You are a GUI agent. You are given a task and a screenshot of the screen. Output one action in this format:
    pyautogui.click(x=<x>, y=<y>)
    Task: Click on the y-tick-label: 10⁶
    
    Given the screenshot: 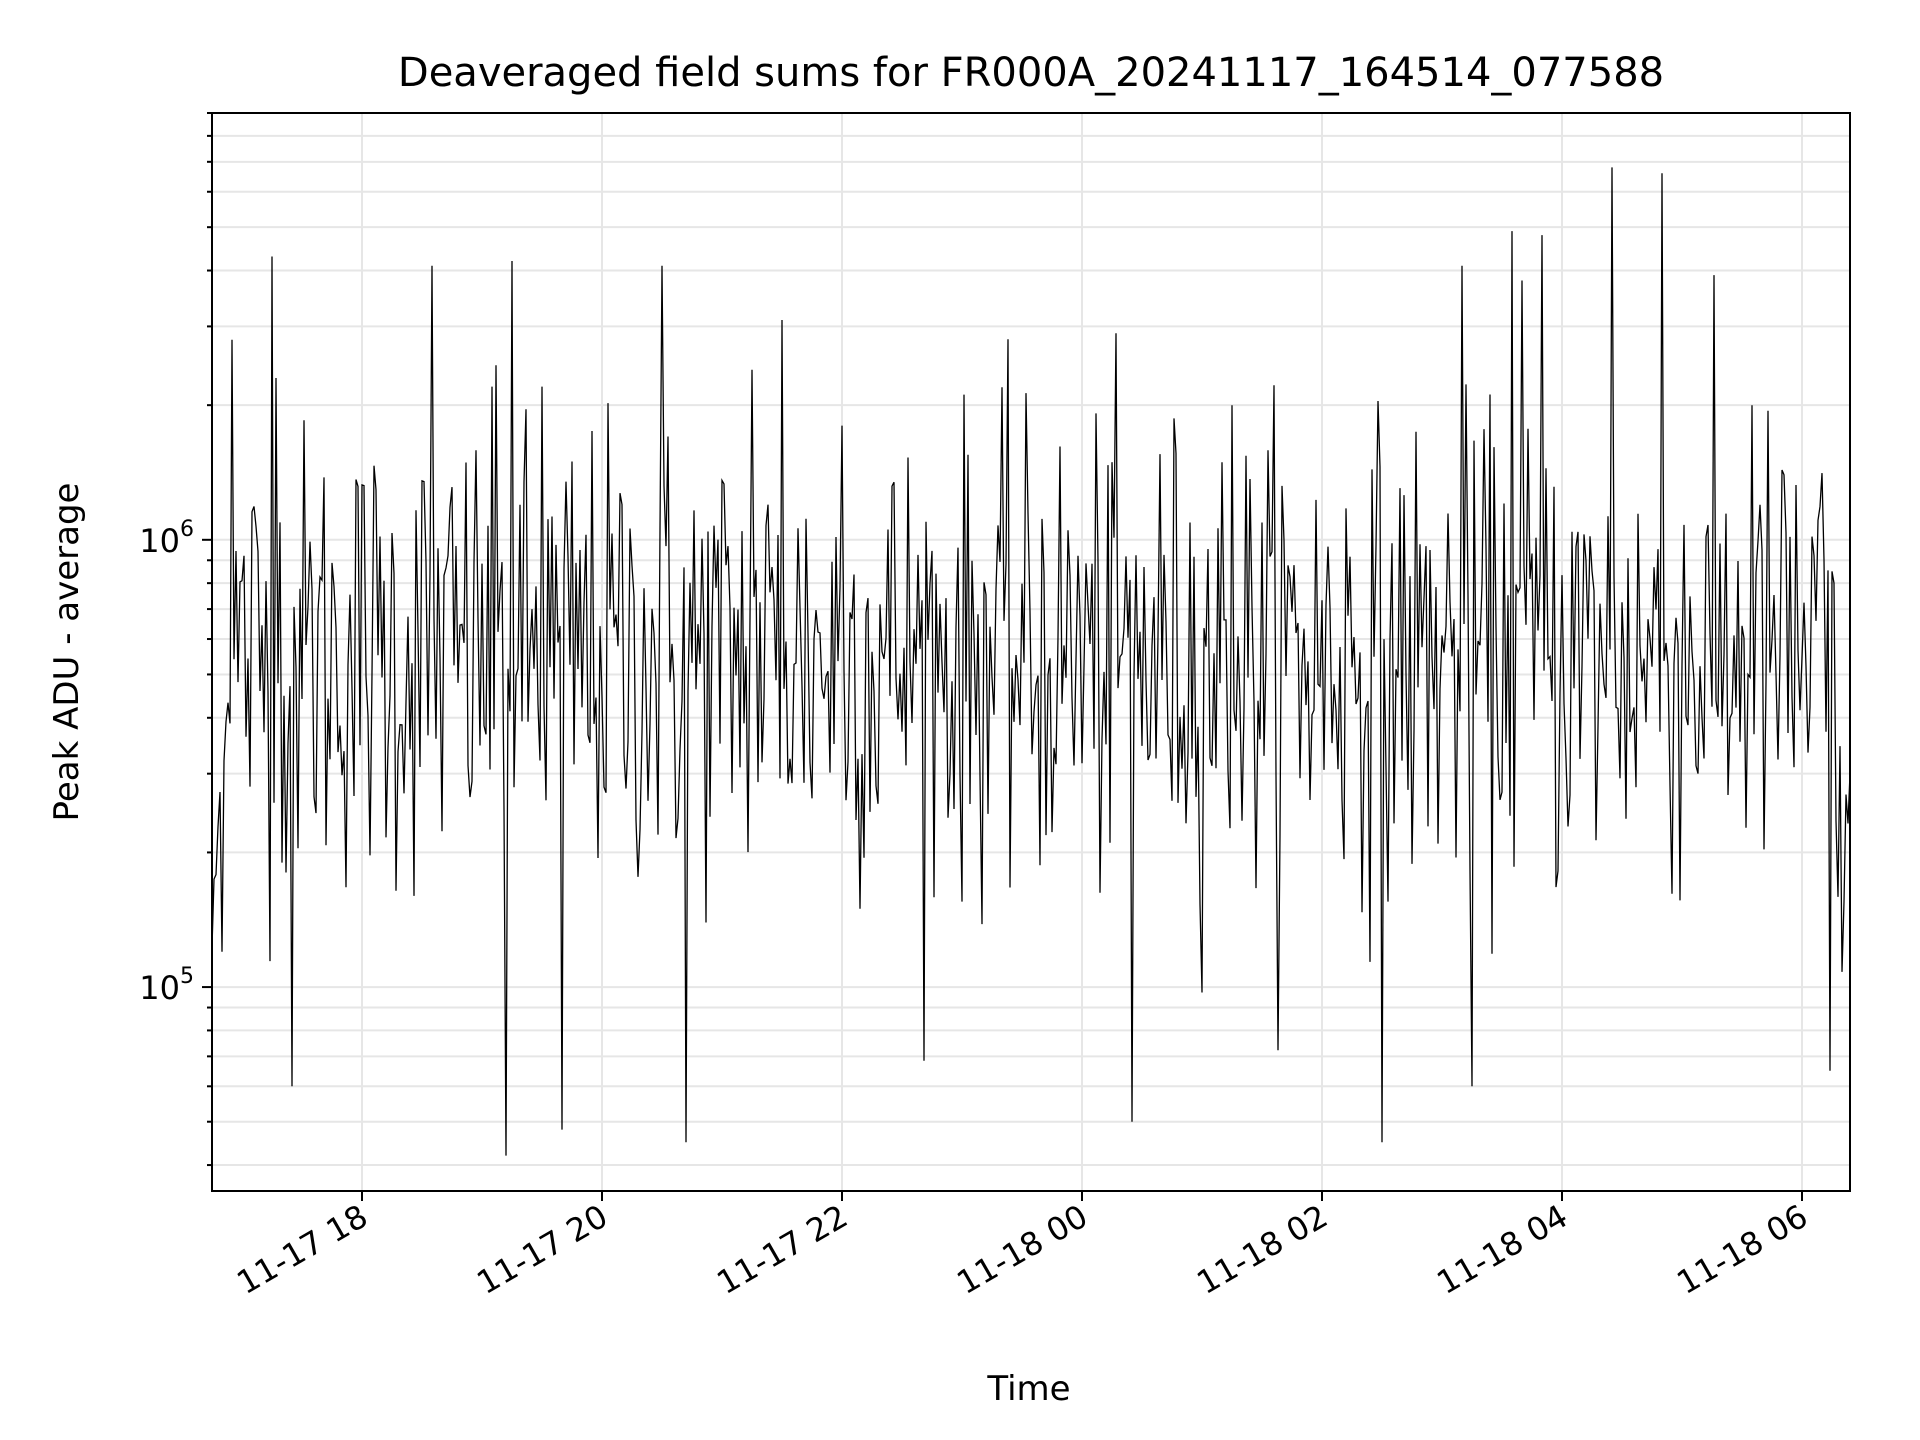 What is the action you would take?
    pyautogui.click(x=166, y=538)
    